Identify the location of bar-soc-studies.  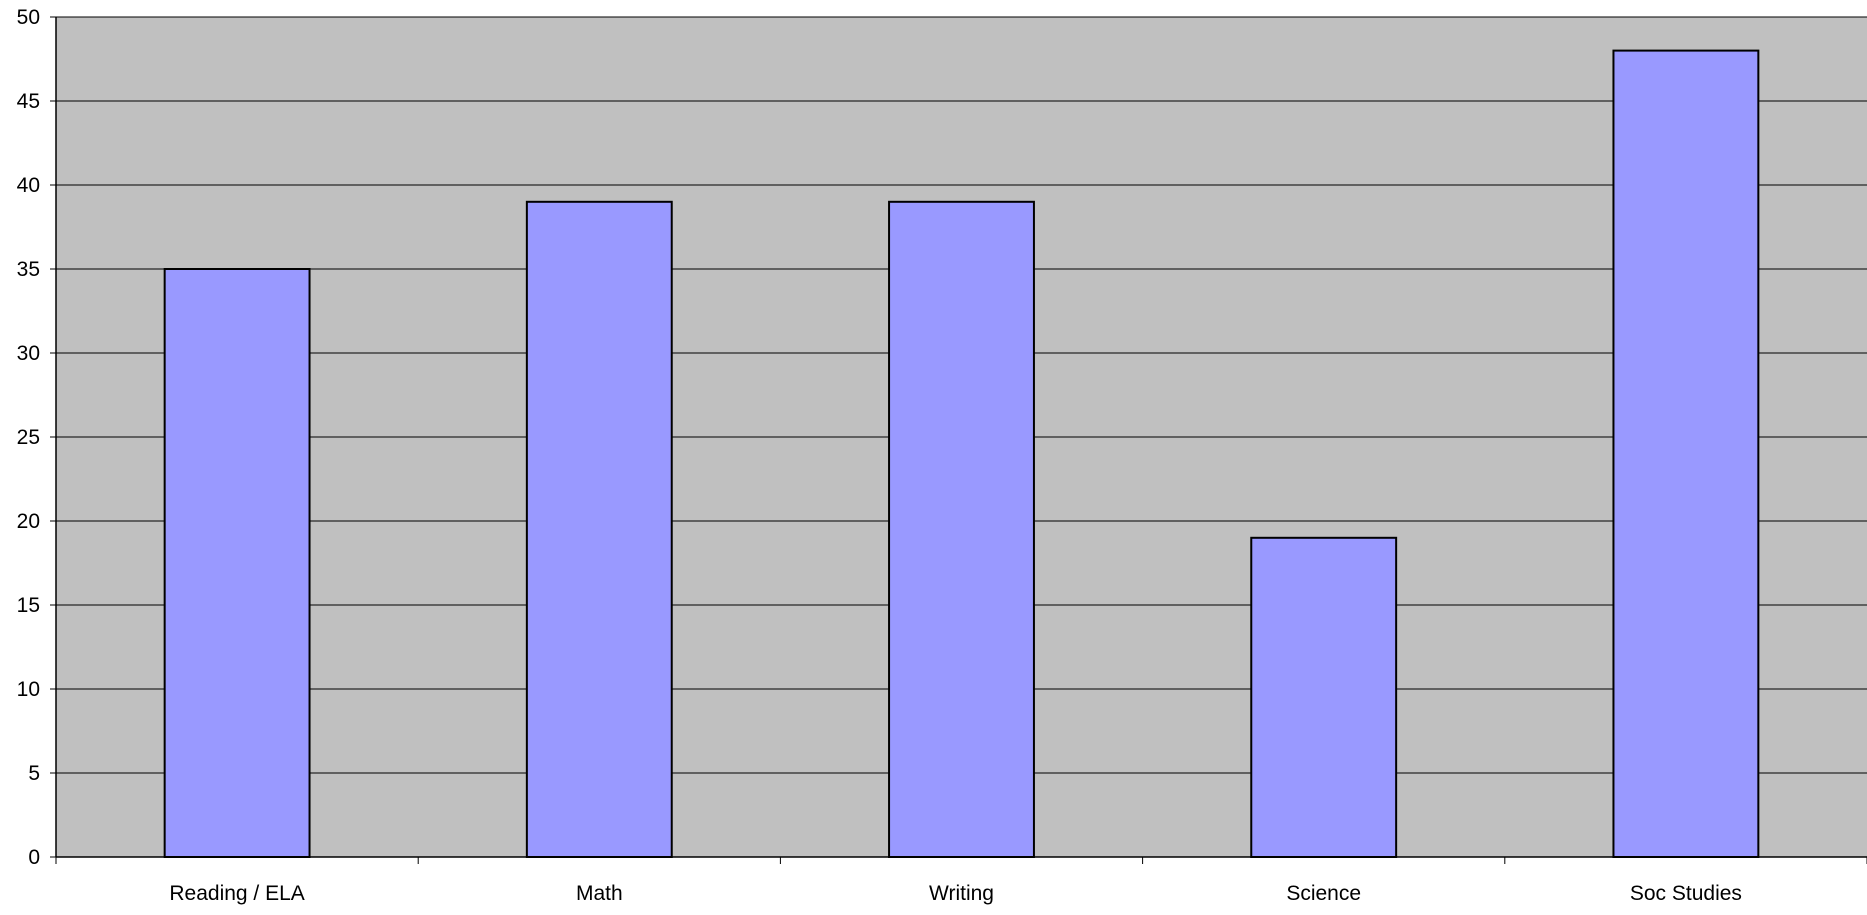
(1686, 454).